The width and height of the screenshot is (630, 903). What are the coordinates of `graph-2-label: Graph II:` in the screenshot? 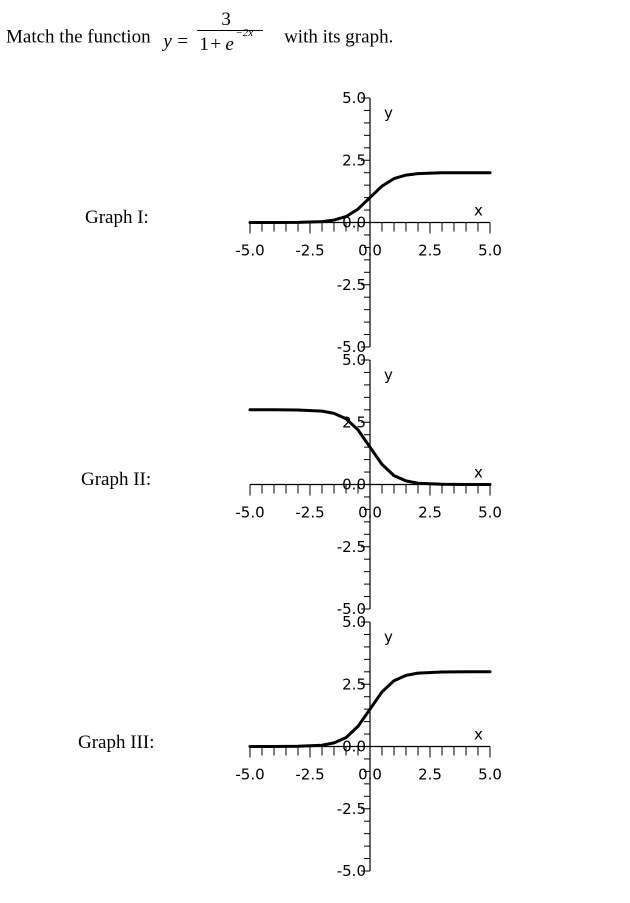 It's located at (116, 479).